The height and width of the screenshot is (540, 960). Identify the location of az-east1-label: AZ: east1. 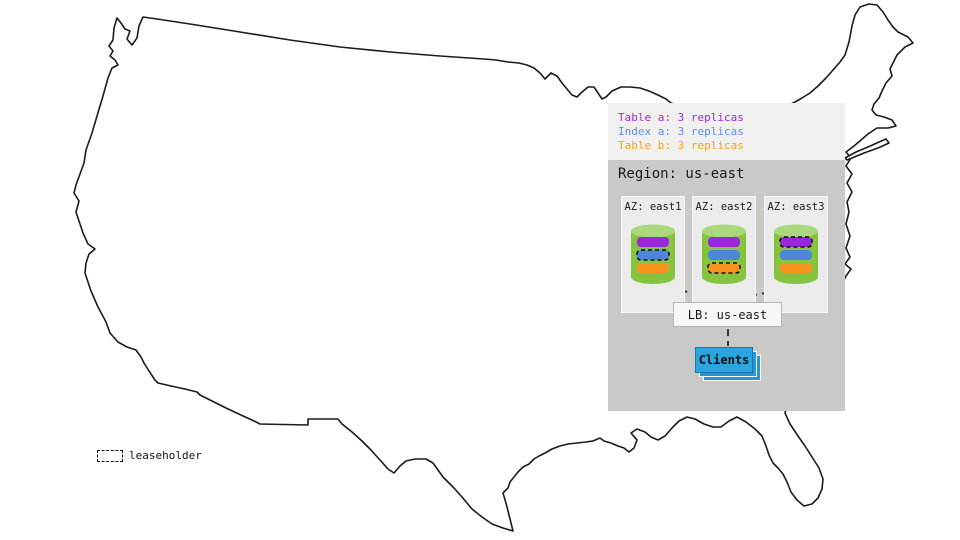
(653, 207).